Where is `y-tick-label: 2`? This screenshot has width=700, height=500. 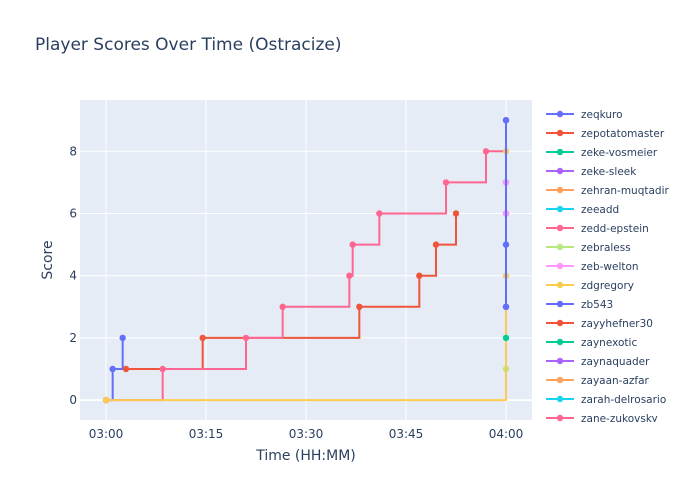
y-tick-label: 2 is located at coordinates (73, 338).